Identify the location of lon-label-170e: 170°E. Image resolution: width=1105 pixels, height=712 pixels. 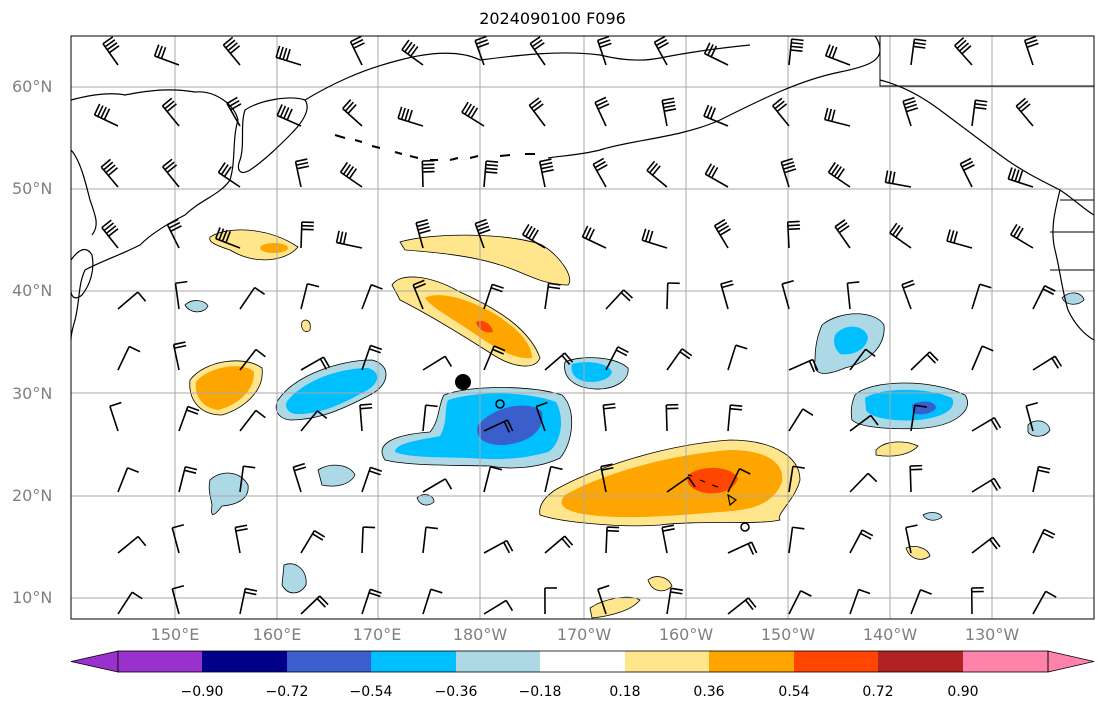
(377, 634).